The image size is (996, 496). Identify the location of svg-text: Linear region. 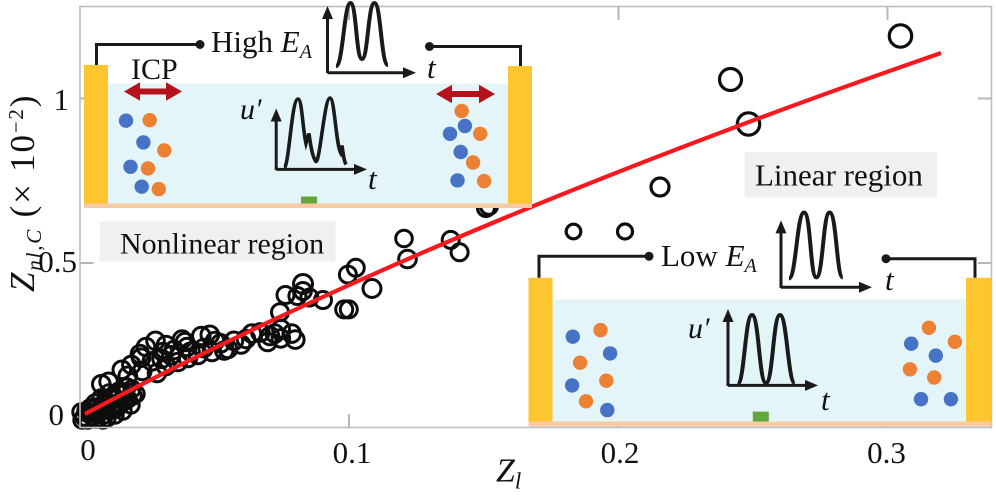
(839, 175).